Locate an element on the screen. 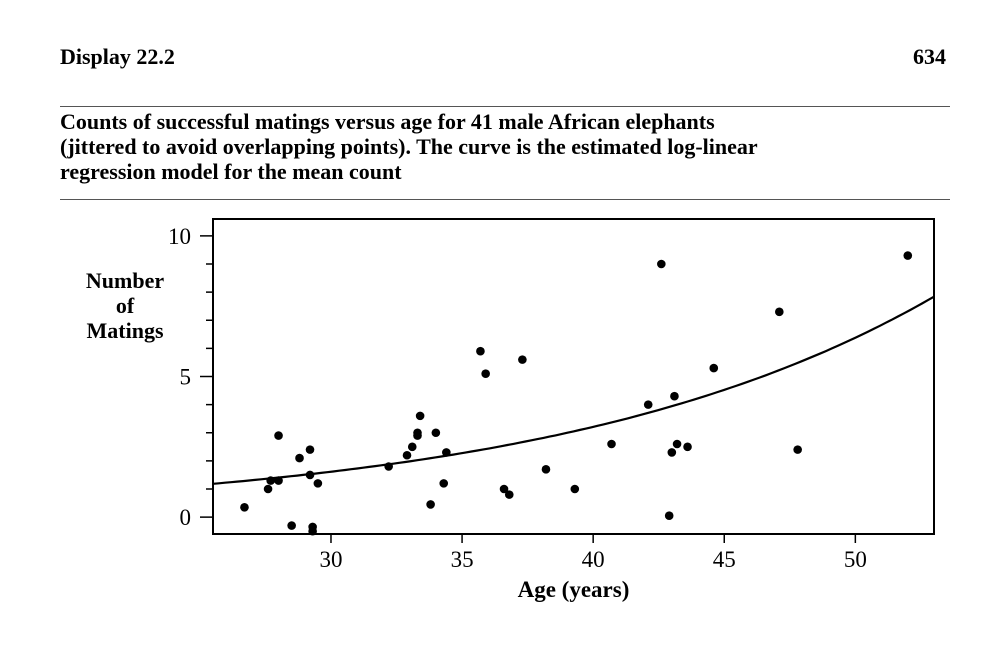 The image size is (996, 654). caption-bottom-rule is located at coordinates (505, 199).